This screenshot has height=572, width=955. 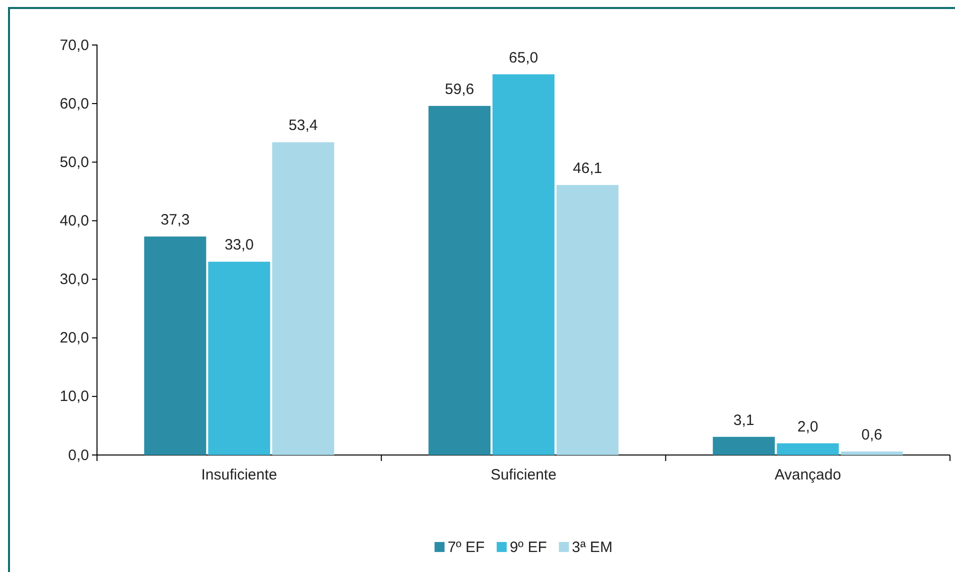 What do you see at coordinates (808, 475) in the screenshot?
I see `x-tick-label: Avançado` at bounding box center [808, 475].